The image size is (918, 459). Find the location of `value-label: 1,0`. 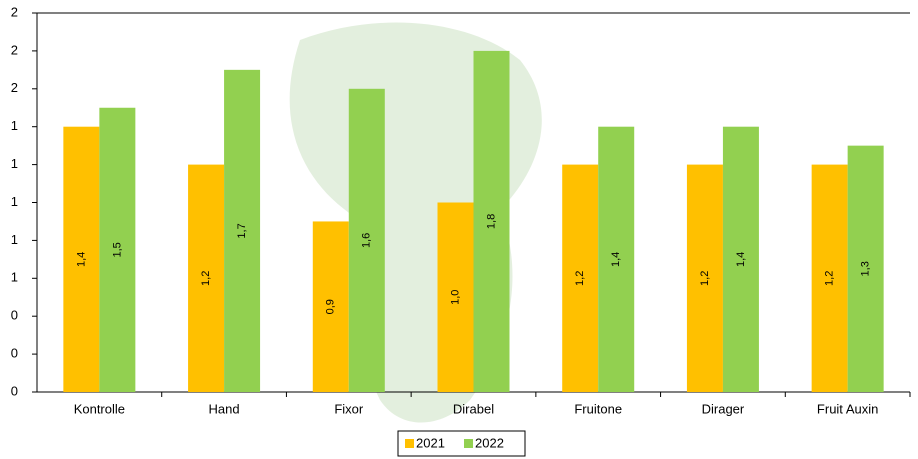

value-label: 1,0 is located at coordinates (455, 297).